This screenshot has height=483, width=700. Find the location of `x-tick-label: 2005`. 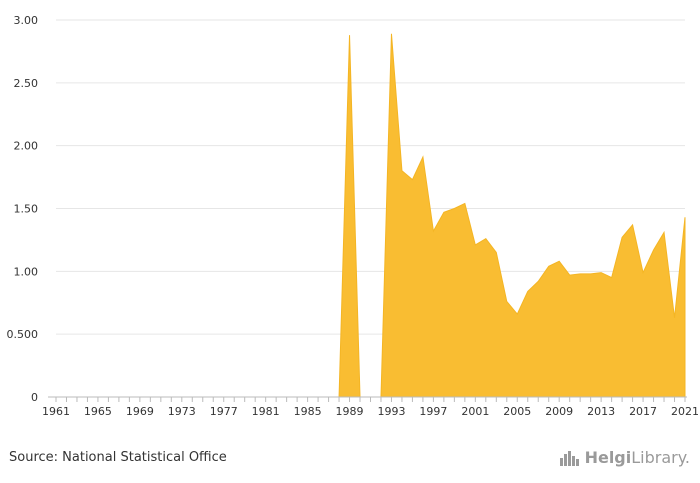

x-tick-label: 2005 is located at coordinates (517, 411).